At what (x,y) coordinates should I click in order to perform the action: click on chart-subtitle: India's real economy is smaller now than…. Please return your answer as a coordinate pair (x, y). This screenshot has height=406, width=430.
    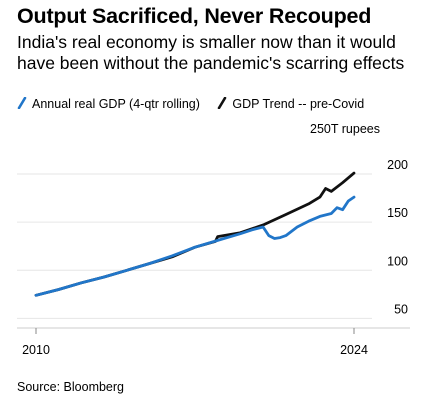
    Looking at the image, I should click on (211, 52).